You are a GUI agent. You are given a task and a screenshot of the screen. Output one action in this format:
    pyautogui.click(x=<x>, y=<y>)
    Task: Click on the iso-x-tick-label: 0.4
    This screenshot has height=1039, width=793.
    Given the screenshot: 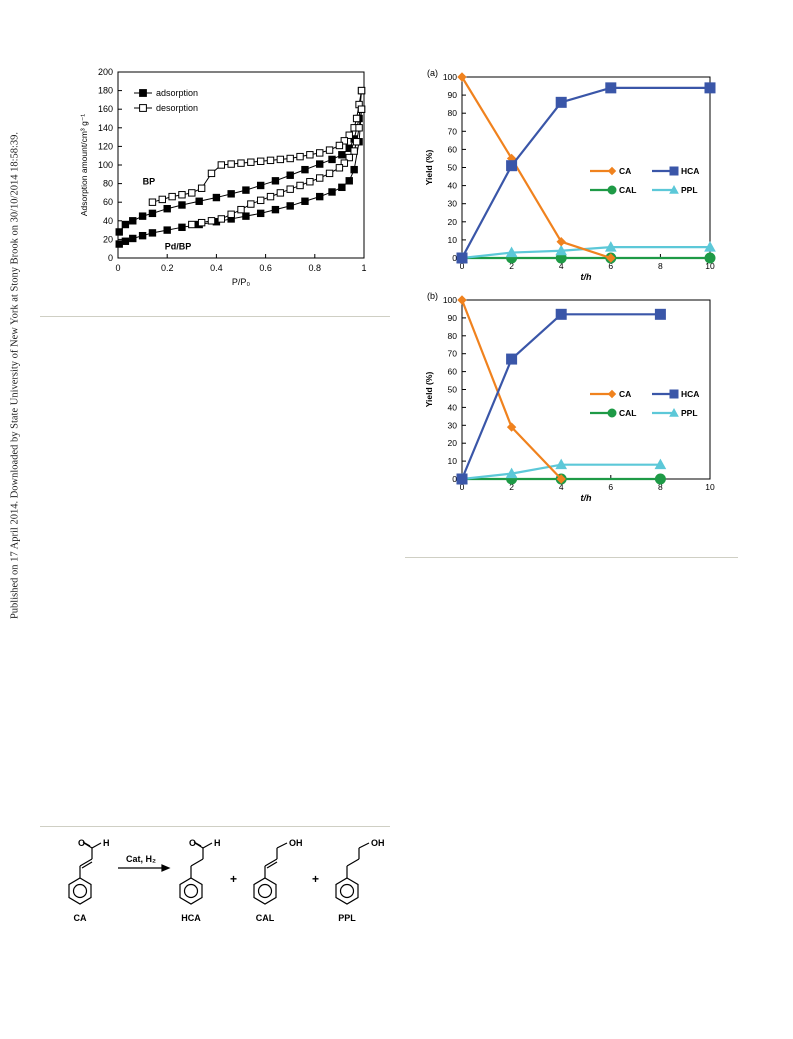 What is the action you would take?
    pyautogui.click(x=216, y=268)
    